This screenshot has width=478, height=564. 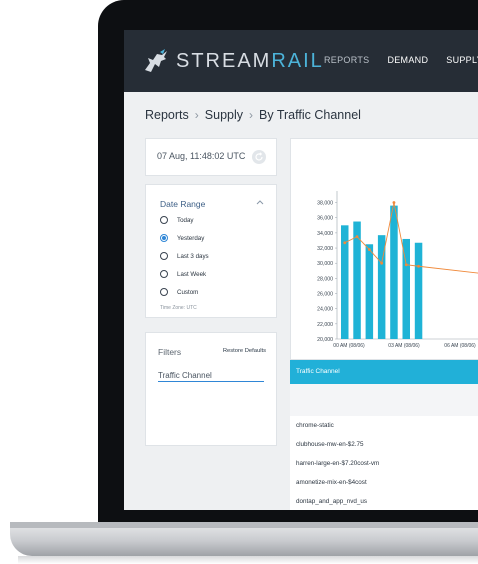 What do you see at coordinates (331, 482) in the screenshot?
I see `table-cell: amonetize-mix-en-$4cost` at bounding box center [331, 482].